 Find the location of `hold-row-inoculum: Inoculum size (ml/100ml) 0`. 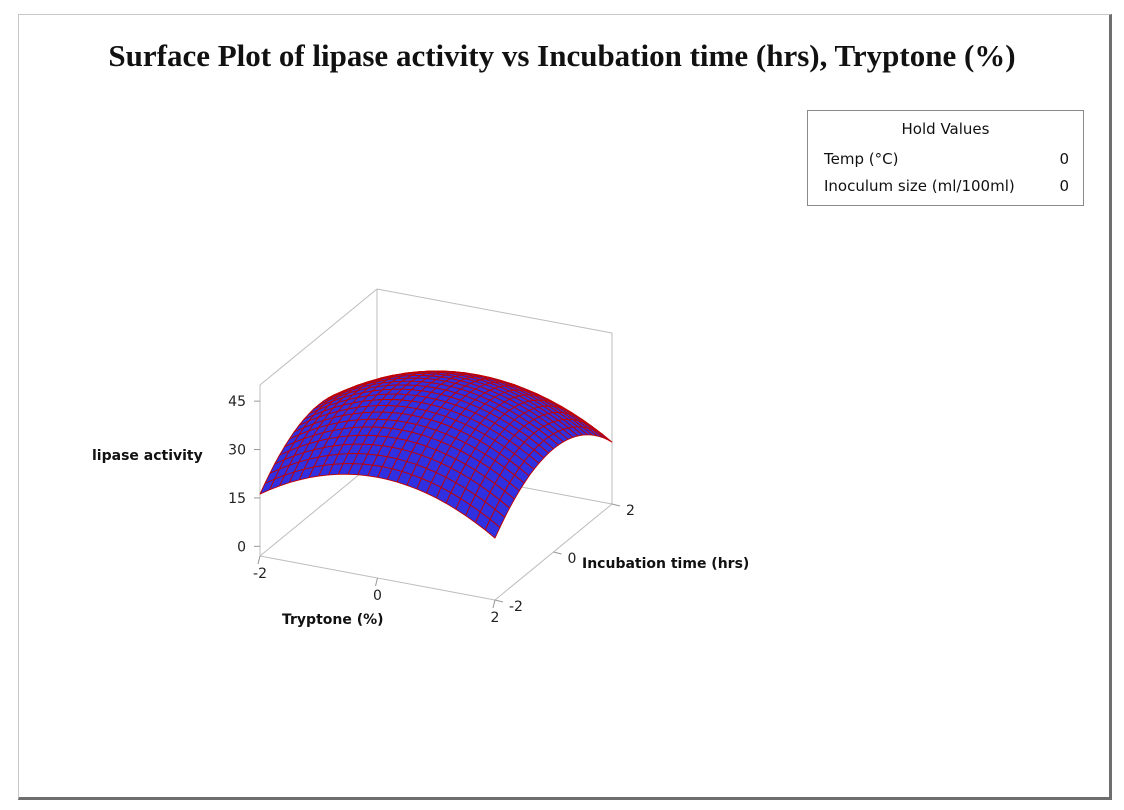

hold-row-inoculum: Inoculum size (ml/100ml) 0 is located at coordinates (946, 186).